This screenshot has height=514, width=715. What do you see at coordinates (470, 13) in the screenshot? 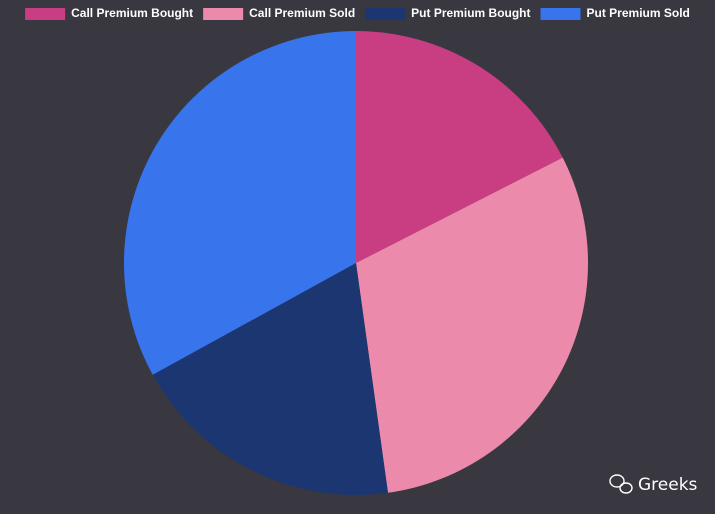
I see `legend-label: Put Premium Bought` at bounding box center [470, 13].